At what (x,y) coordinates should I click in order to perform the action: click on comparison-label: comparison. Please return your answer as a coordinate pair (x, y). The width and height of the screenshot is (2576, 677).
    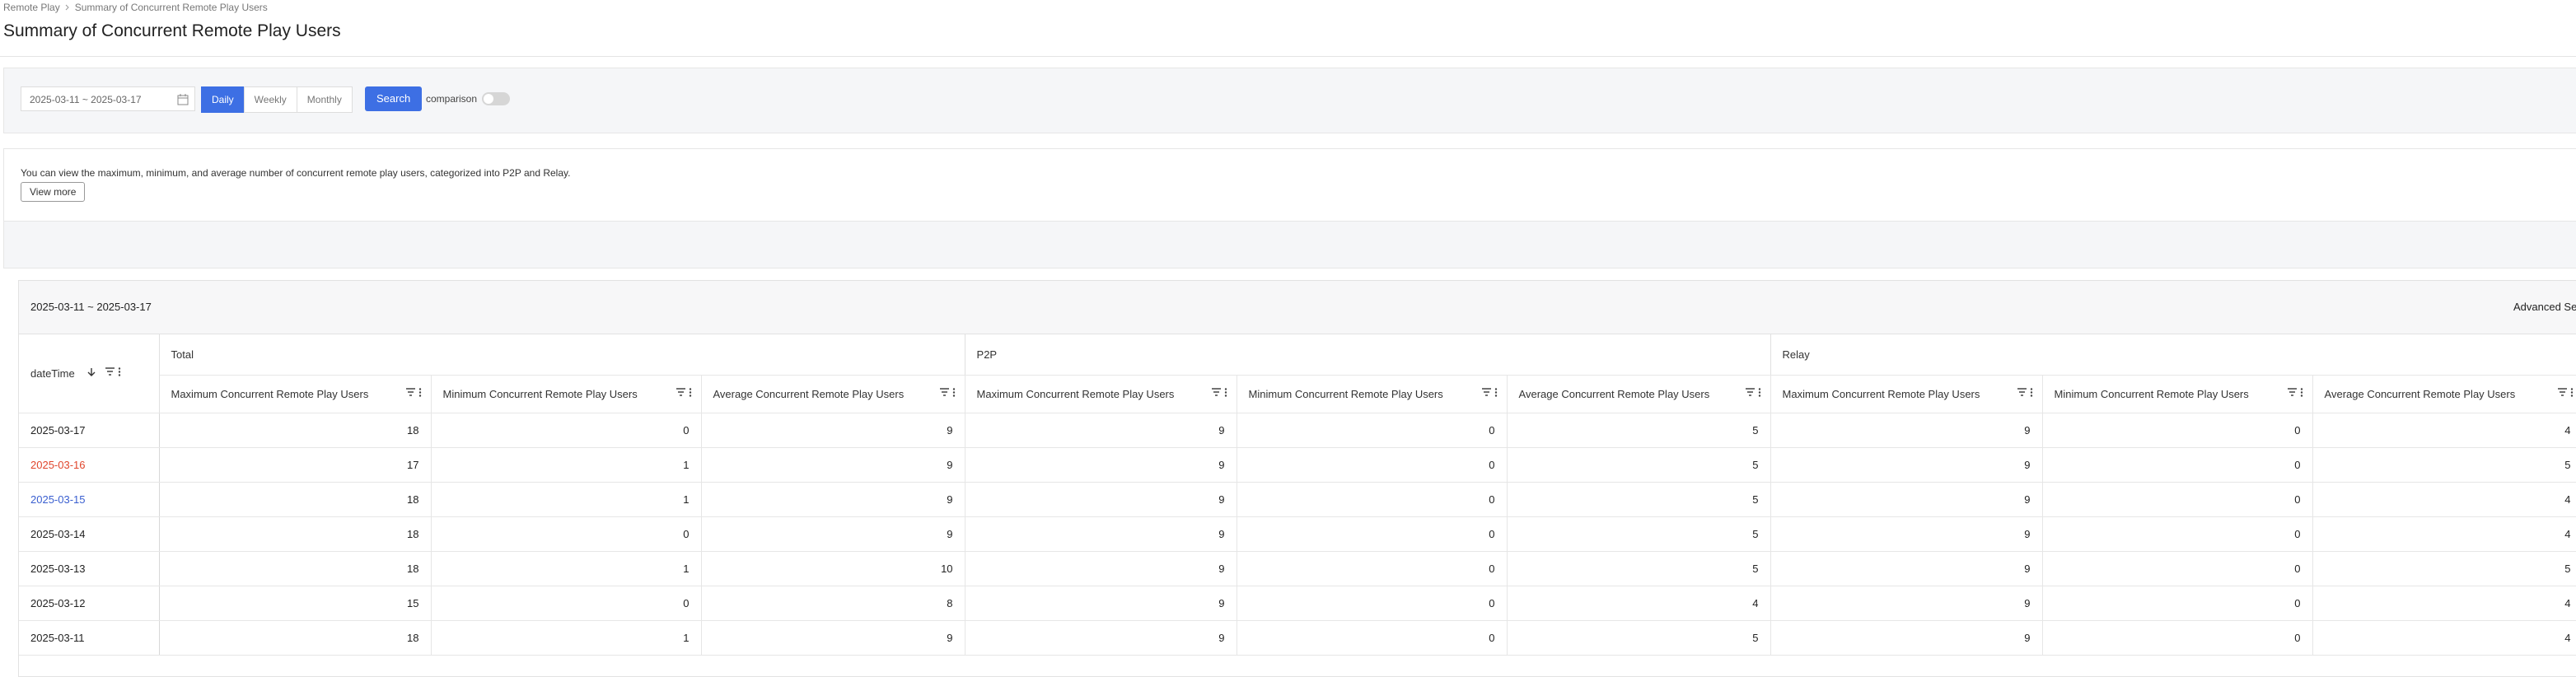
    Looking at the image, I should click on (452, 99).